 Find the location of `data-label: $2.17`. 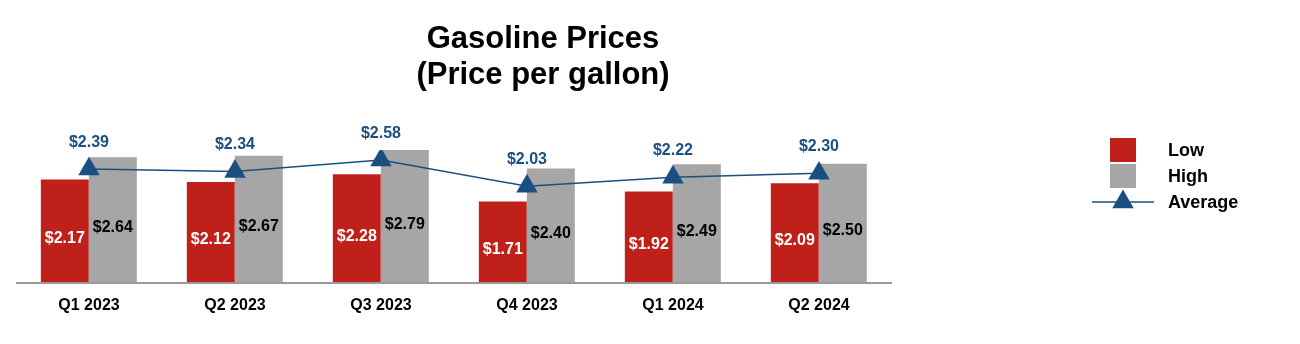

data-label: $2.17 is located at coordinates (64, 238).